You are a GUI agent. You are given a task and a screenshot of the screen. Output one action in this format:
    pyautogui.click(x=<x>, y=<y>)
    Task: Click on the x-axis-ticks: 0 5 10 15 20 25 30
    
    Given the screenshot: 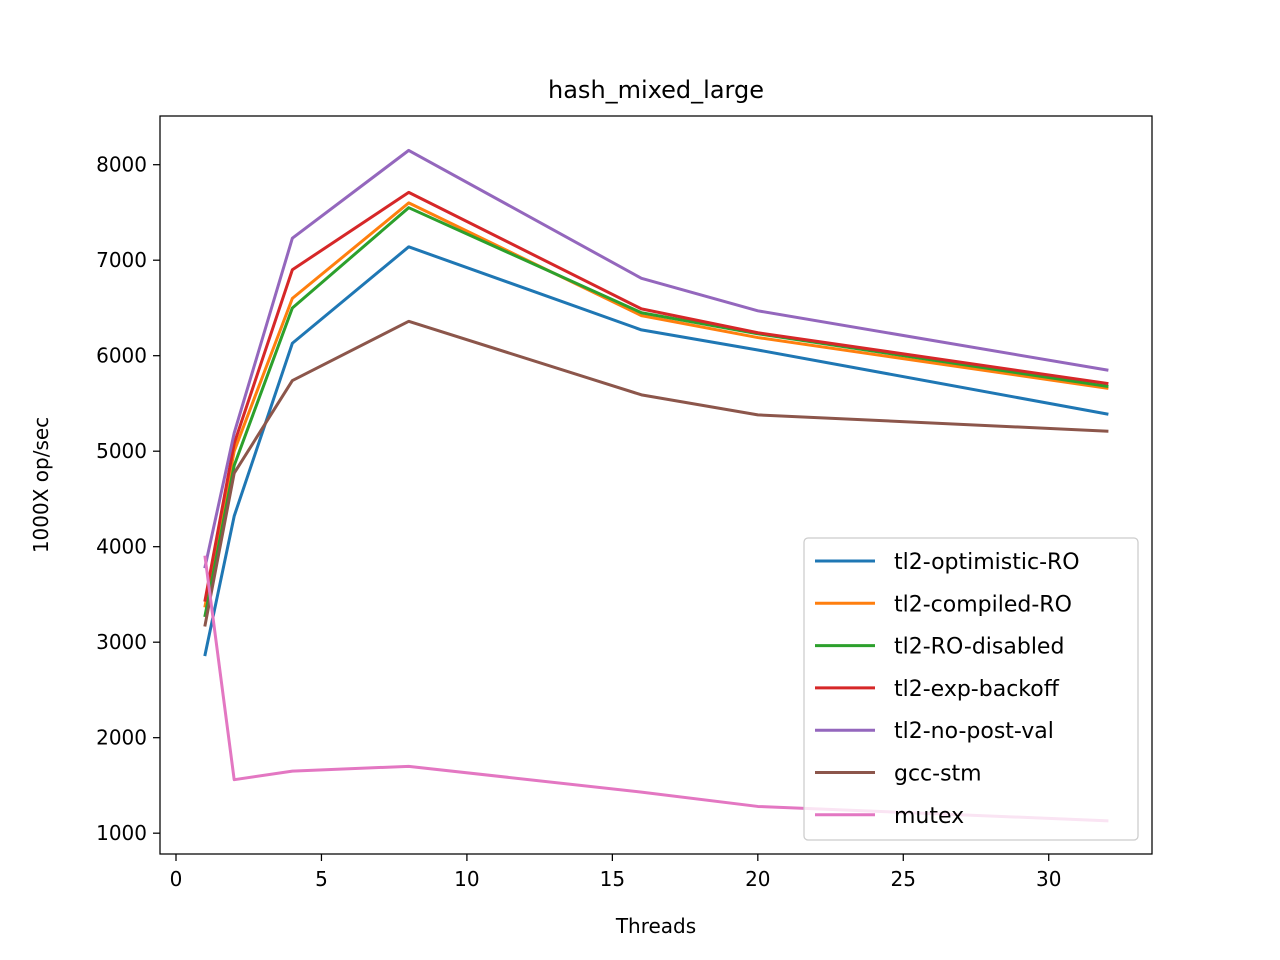 What is the action you would take?
    pyautogui.click(x=615, y=872)
    